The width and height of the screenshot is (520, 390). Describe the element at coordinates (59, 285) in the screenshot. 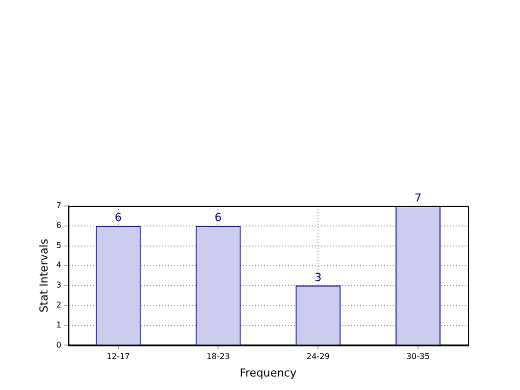

I see `y-tick-label: 3` at that location.